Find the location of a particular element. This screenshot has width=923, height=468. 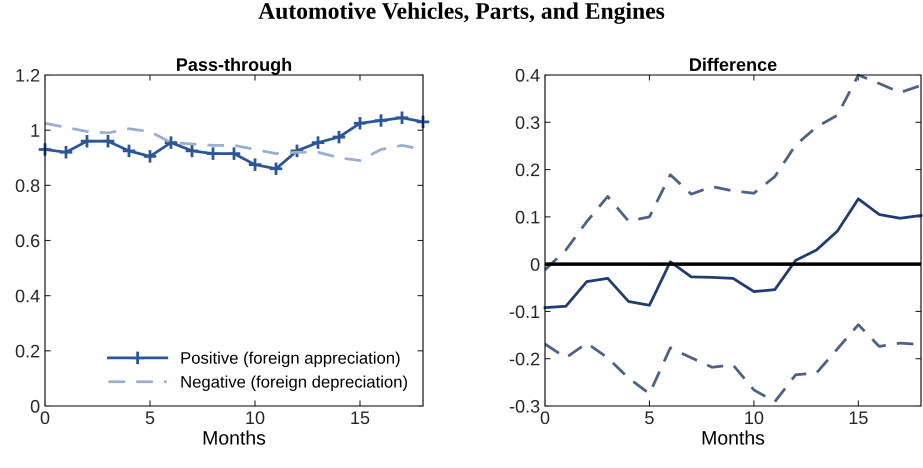

chart-title: Difference is located at coordinates (733, 65).